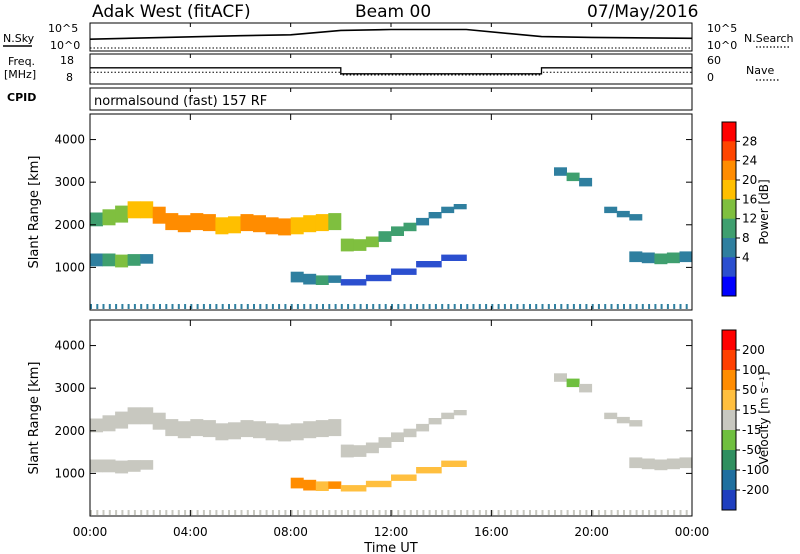 The width and height of the screenshot is (800, 554). Describe the element at coordinates (21, 61) in the screenshot. I see `freq-label: Freq.` at that location.